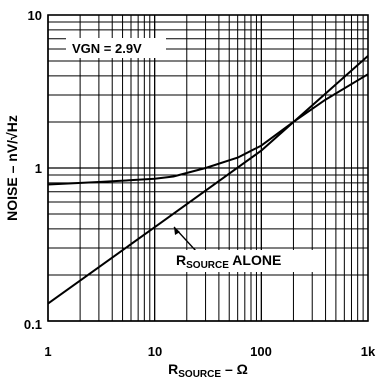  I want to click on y-axis-label: NOISE – nV/√Hz, so click(12, 168).